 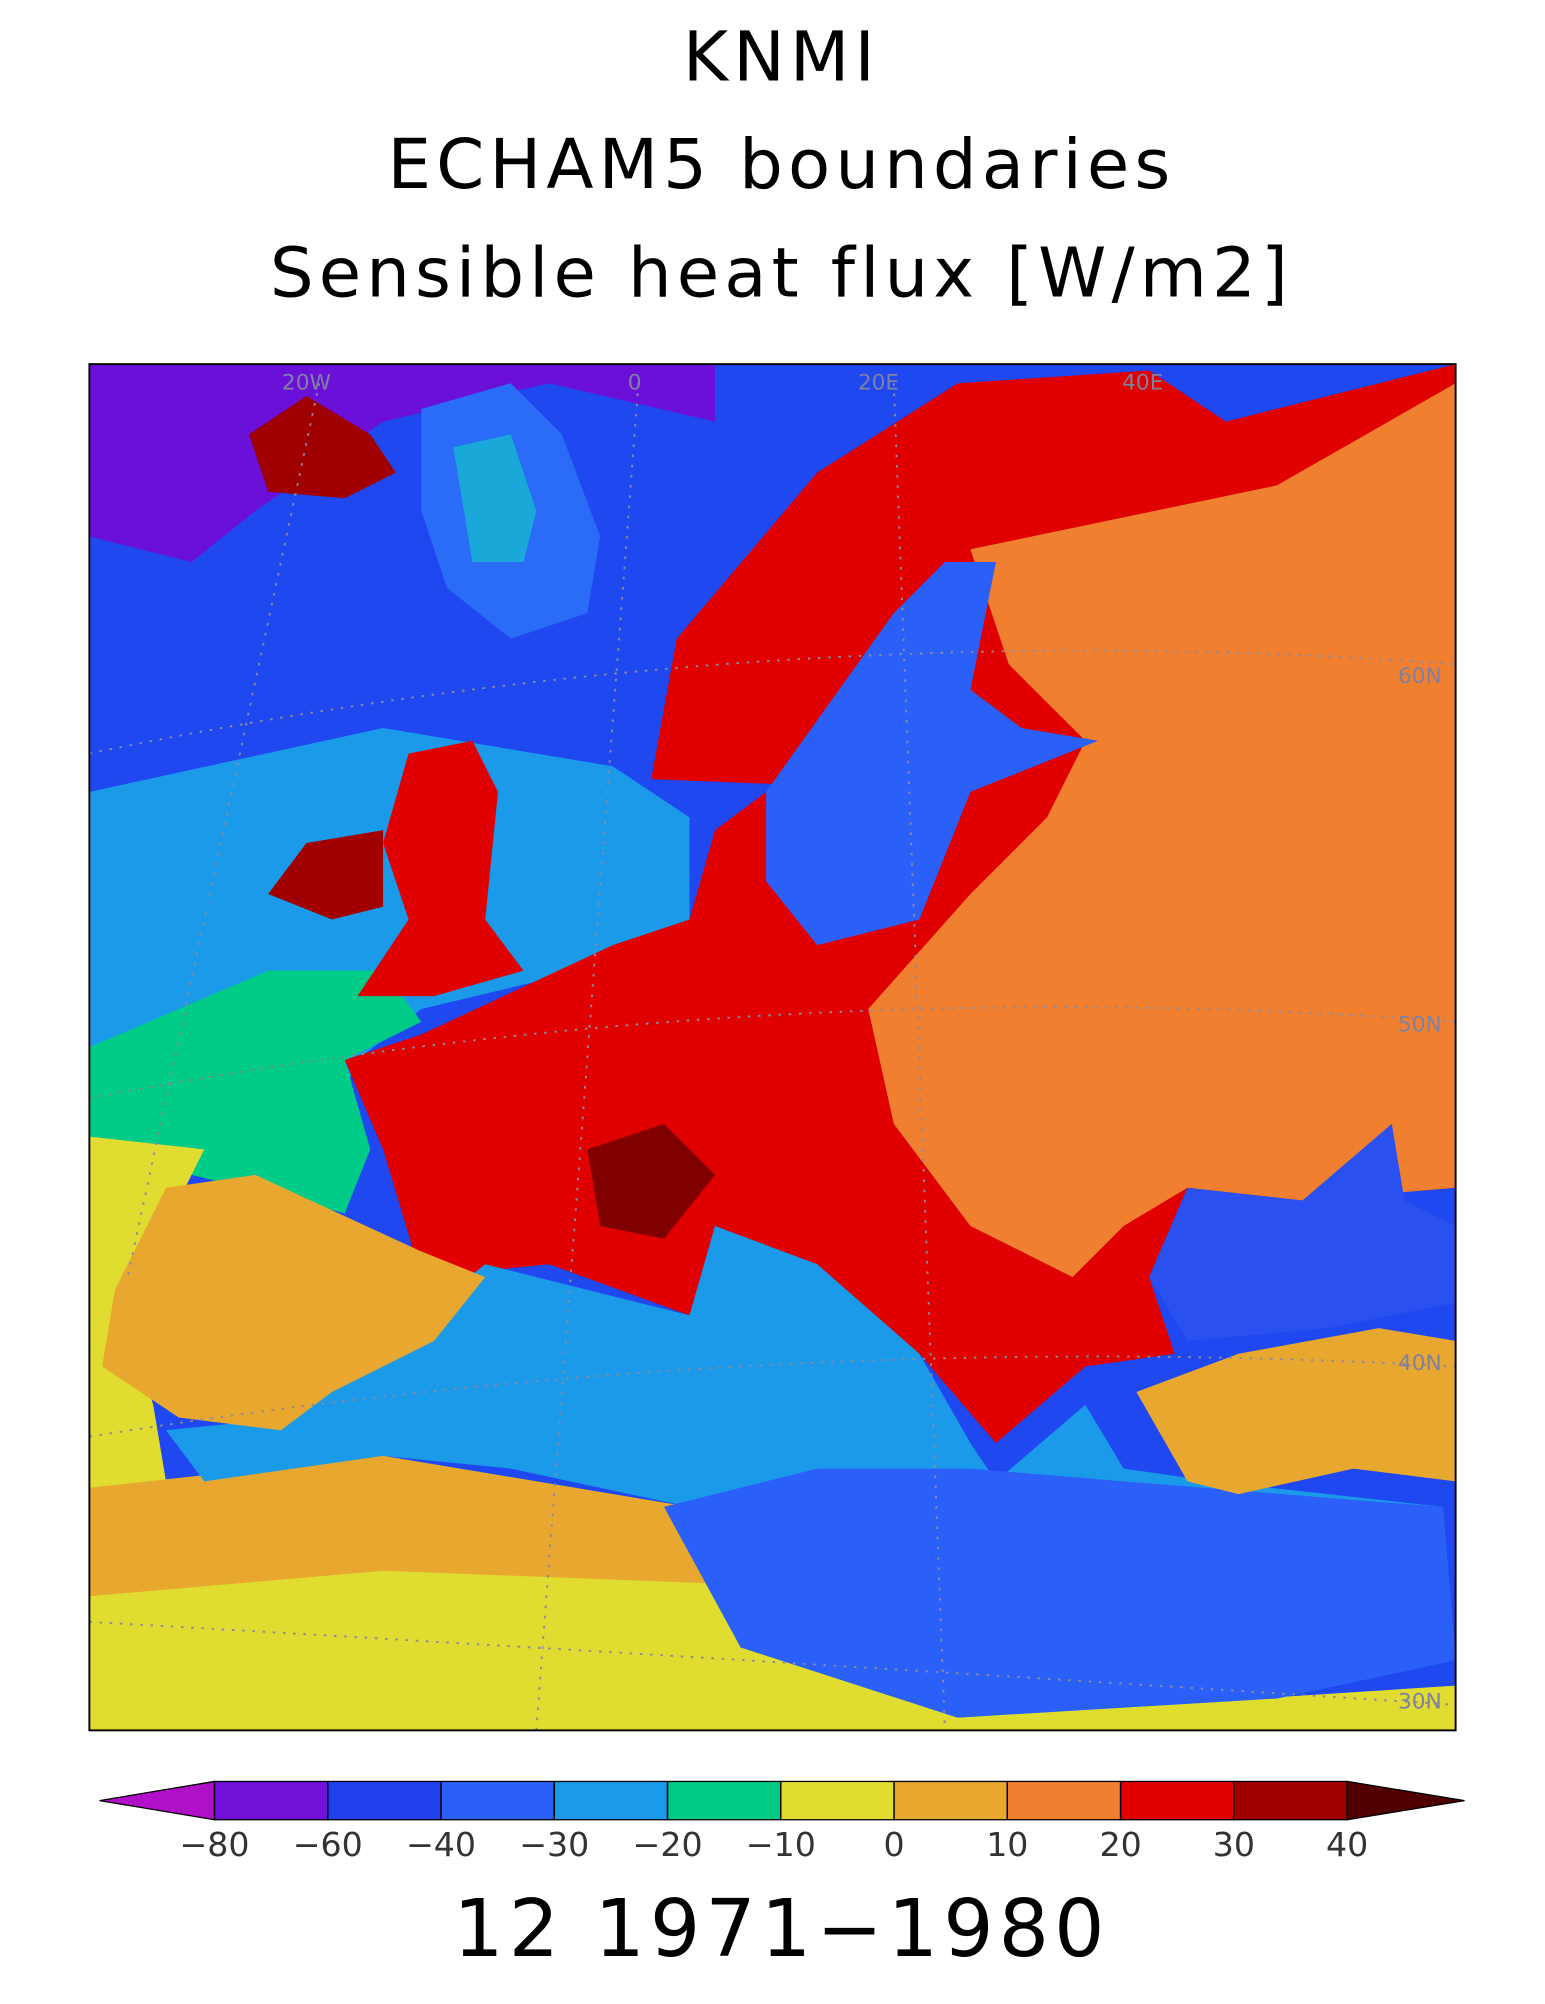 What do you see at coordinates (326, 875) in the screenshot?
I see `land-ireland` at bounding box center [326, 875].